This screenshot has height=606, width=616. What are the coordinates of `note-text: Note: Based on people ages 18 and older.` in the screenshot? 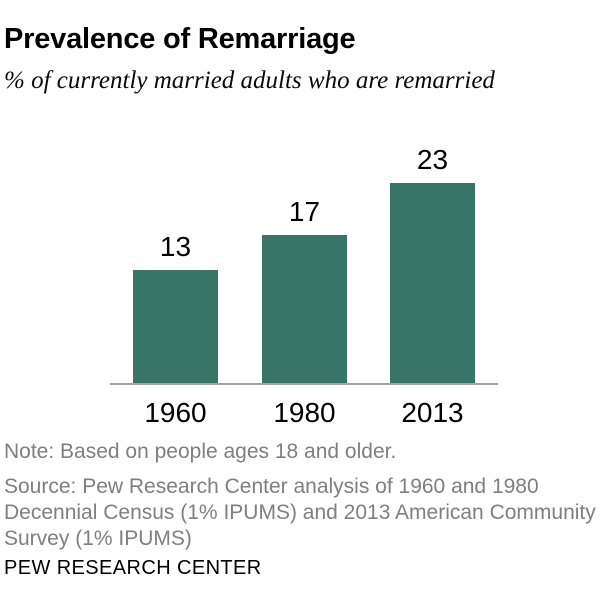 It's located at (200, 451).